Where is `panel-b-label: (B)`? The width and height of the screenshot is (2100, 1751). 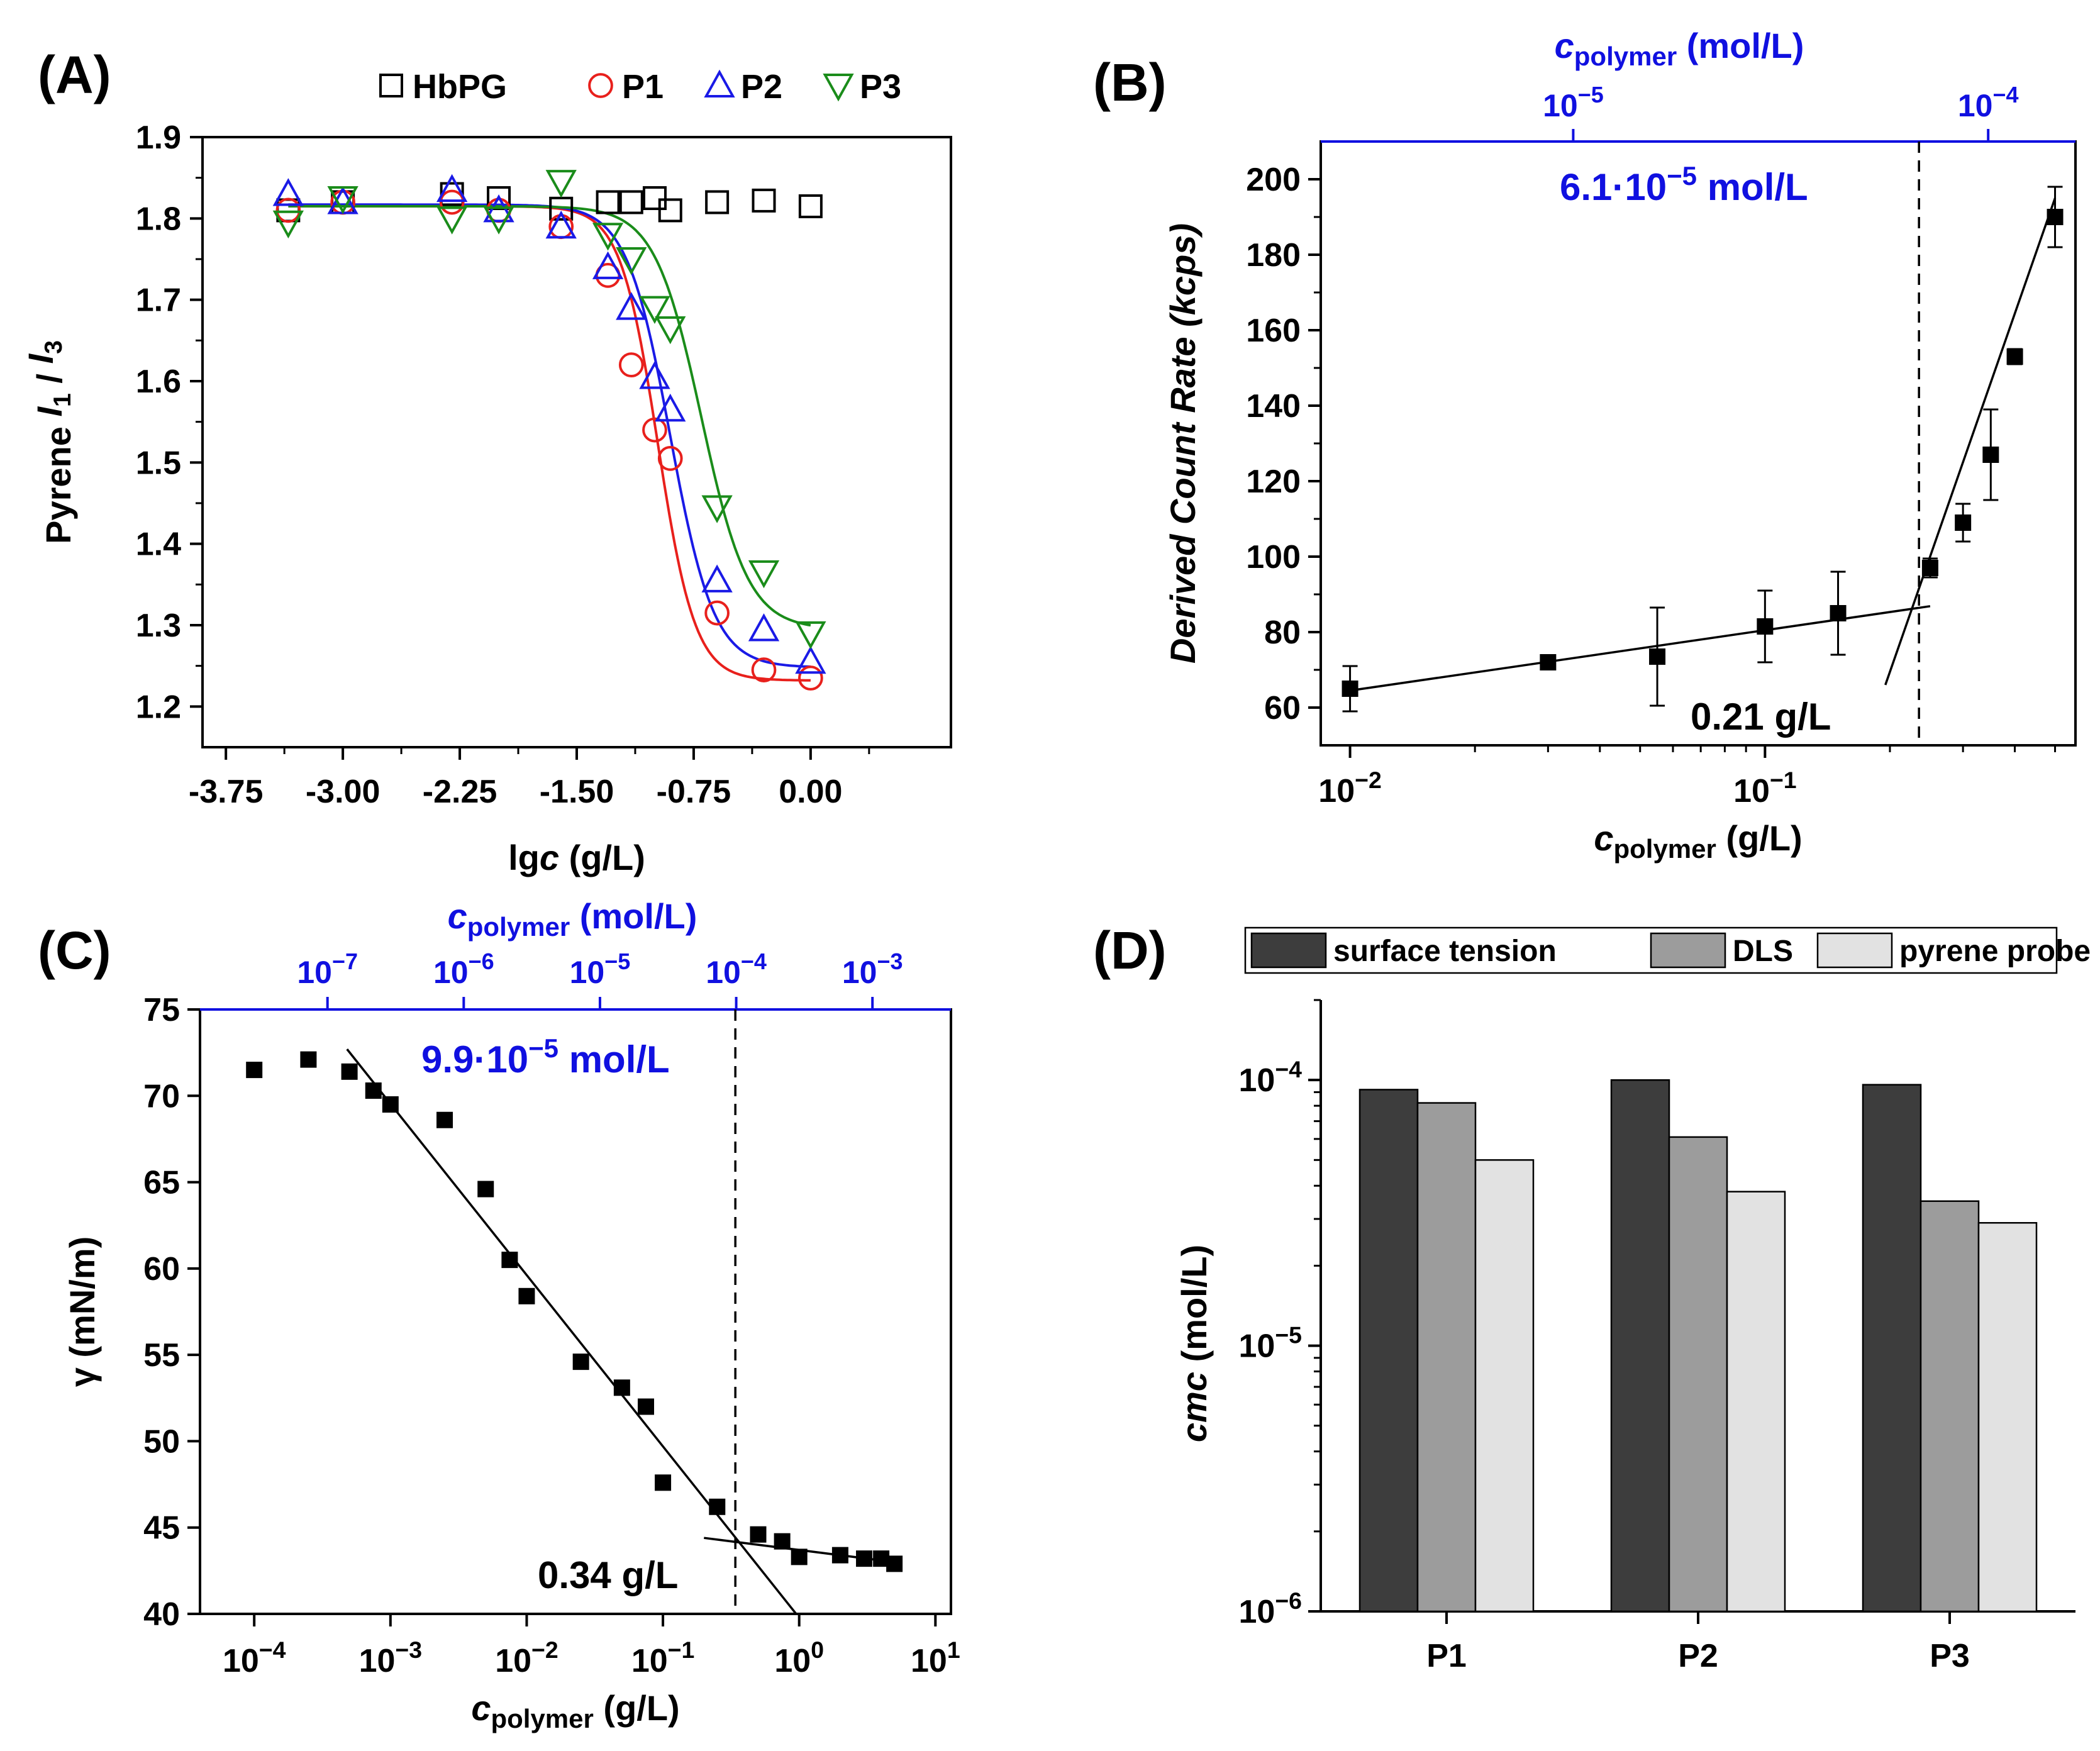 panel-b-label: (B) is located at coordinates (1130, 82).